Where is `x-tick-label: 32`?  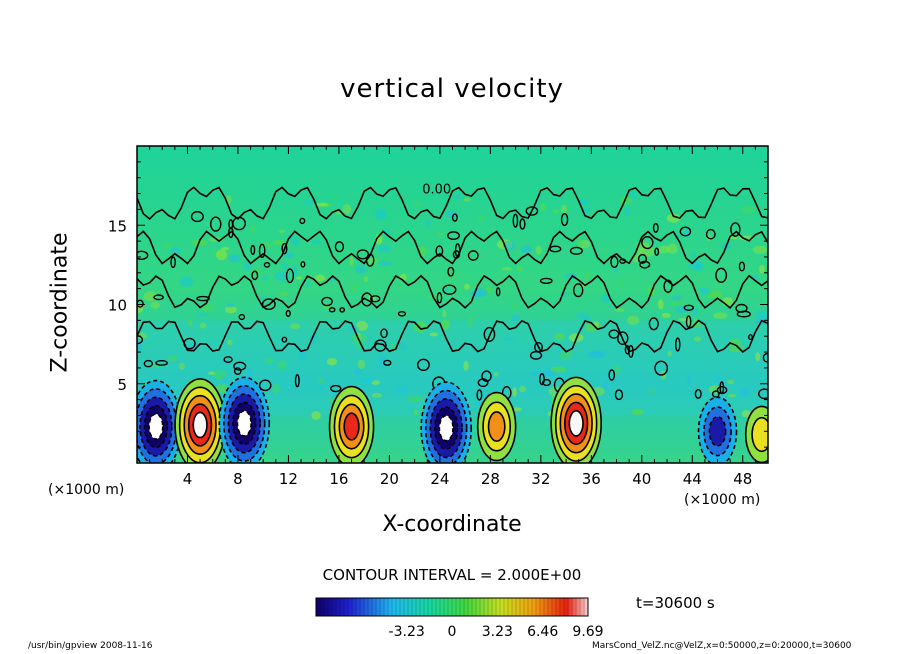 x-tick-label: 32 is located at coordinates (540, 479).